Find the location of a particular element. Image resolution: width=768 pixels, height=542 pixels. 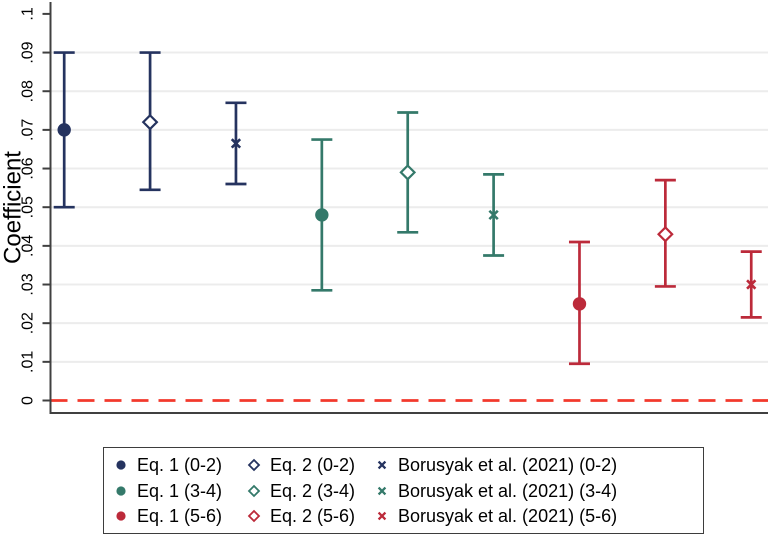

y-tick-label: .06 is located at coordinates (28, 168).